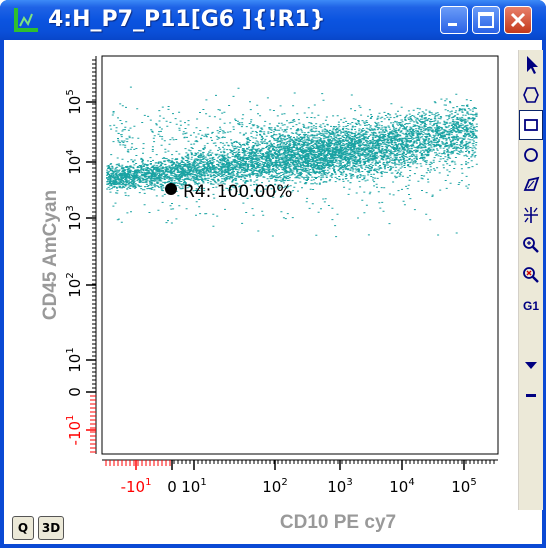 This screenshot has height=548, width=546. I want to click on x-axis-label: CD10 PE cy7, so click(338, 522).